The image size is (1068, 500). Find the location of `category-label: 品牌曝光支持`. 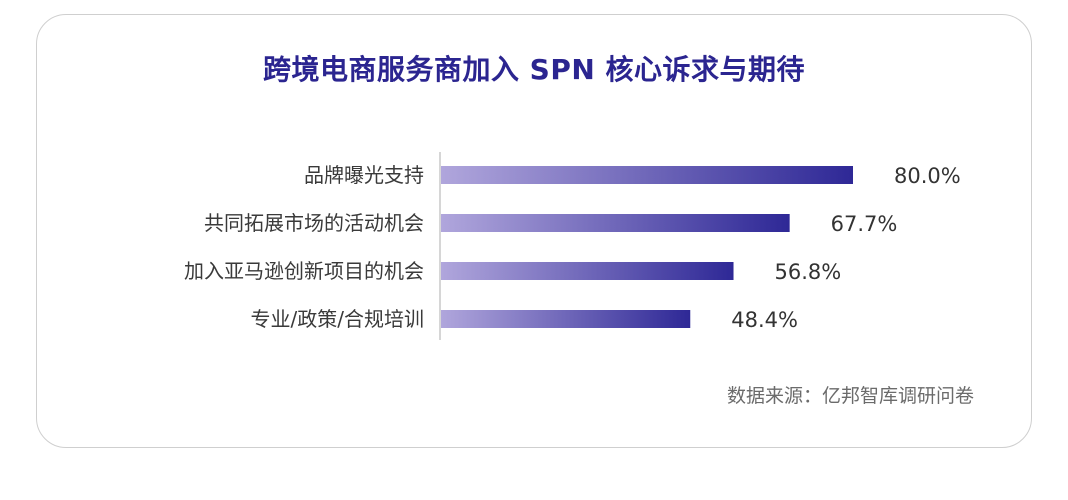

category-label: 品牌曝光支持 is located at coordinates (364, 175).